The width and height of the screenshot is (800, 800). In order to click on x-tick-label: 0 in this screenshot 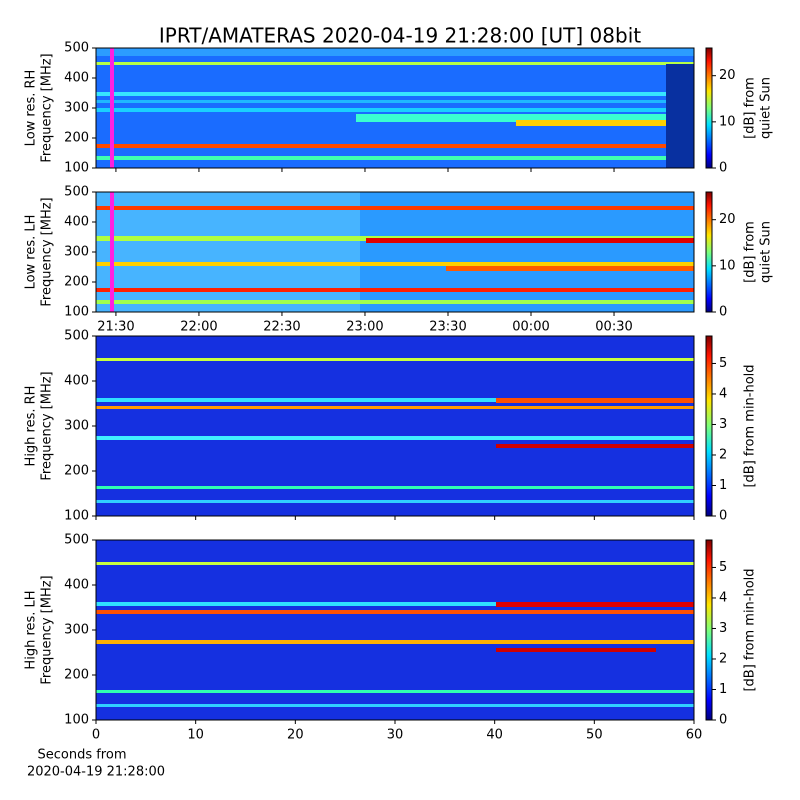, I will do `click(96, 735)`.